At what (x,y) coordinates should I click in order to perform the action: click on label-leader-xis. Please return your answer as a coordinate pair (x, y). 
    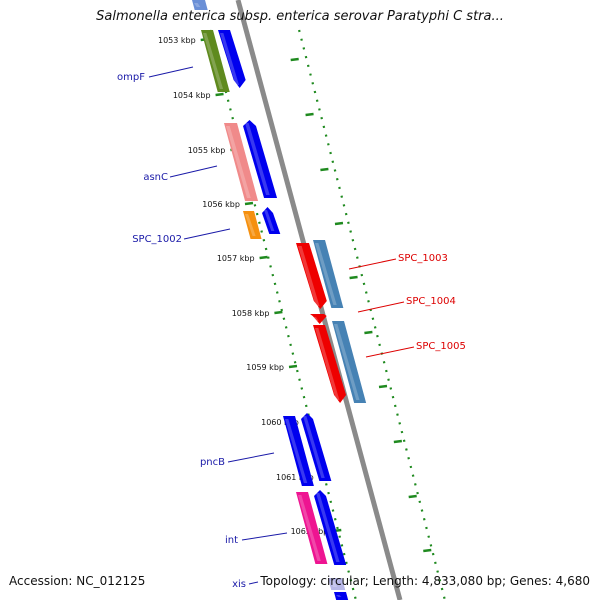
    Looking at the image, I should click on (253, 583).